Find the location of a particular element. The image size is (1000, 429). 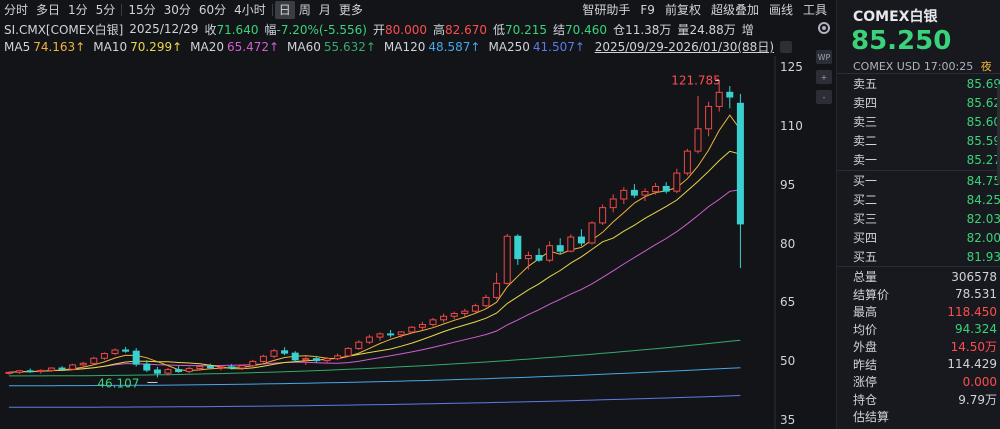

period-tab: 15分 is located at coordinates (142, 10).